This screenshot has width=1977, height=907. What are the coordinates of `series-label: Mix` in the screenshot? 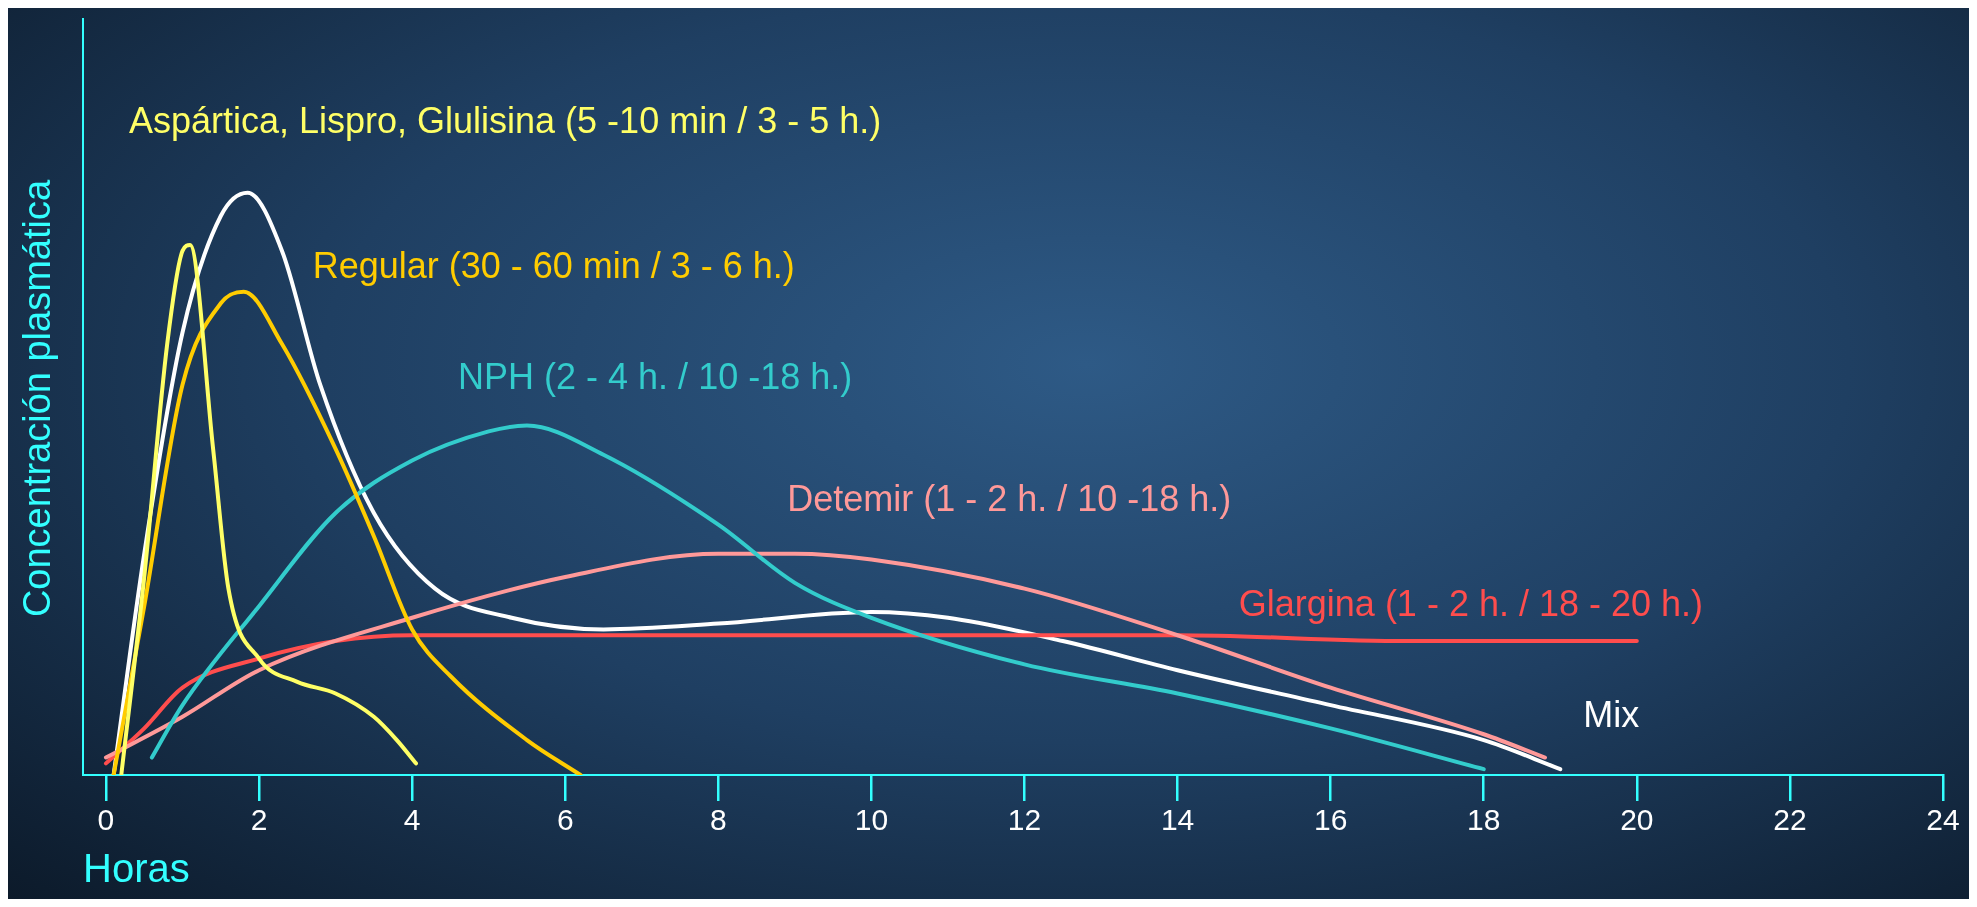 It's located at (1611, 714).